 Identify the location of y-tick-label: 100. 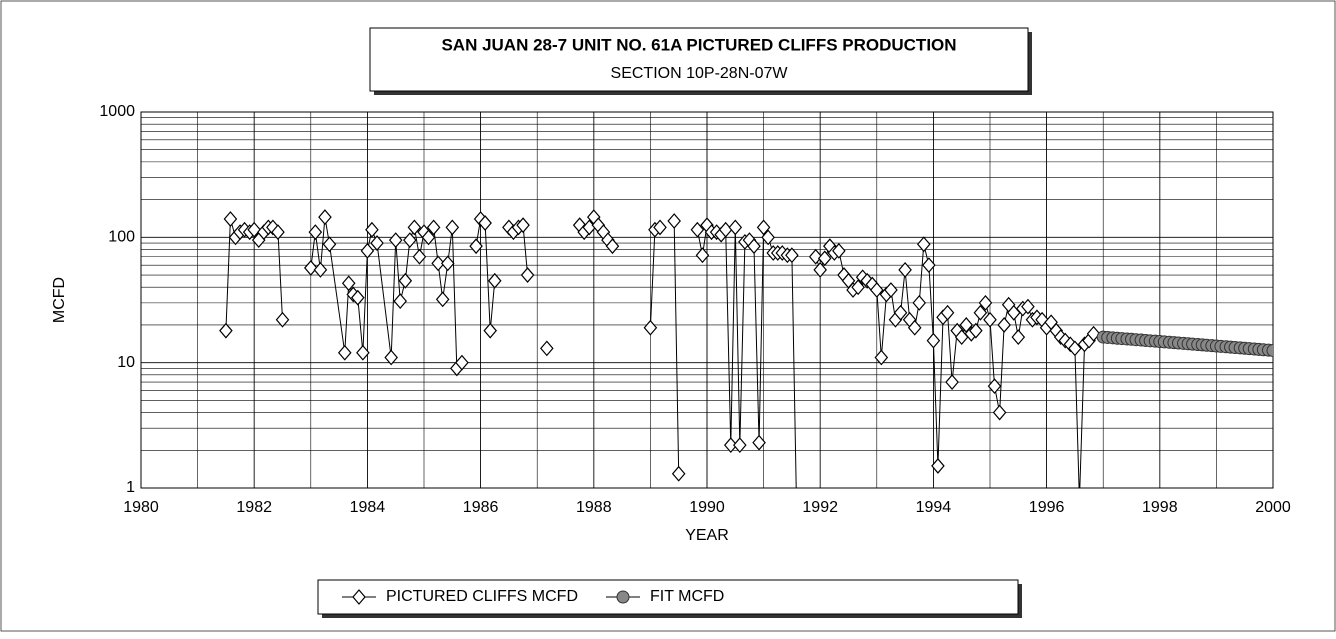
(121, 237).